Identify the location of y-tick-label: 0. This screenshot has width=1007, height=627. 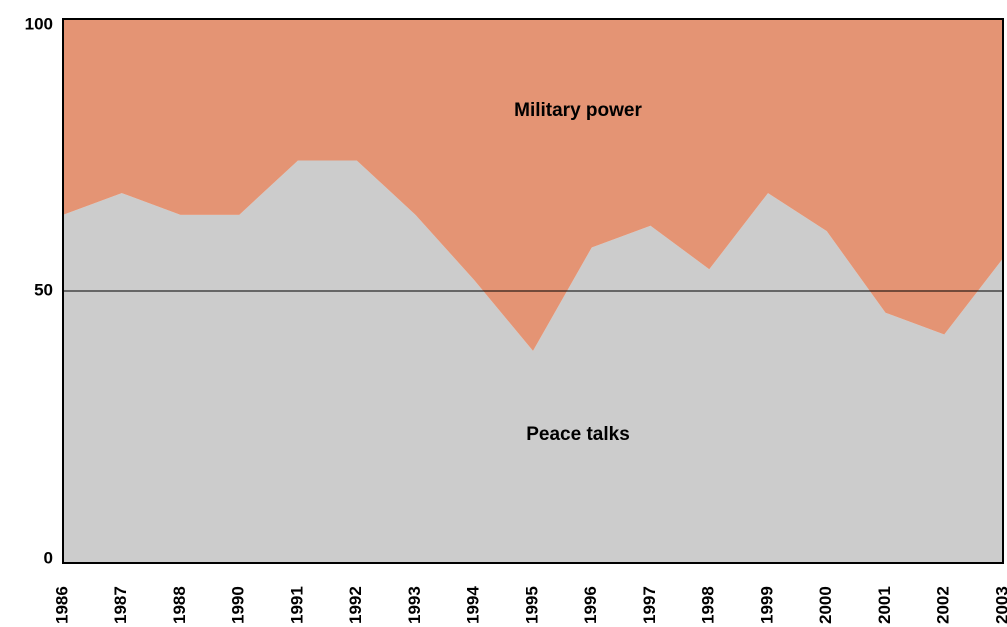
(48, 557).